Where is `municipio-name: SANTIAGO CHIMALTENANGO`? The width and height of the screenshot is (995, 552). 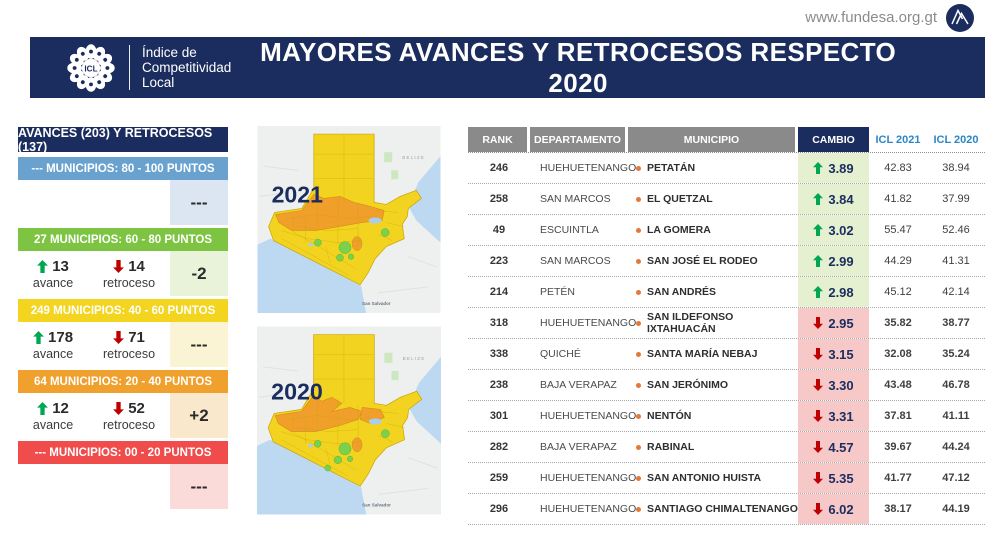
municipio-name: SANTIAGO CHIMALTENANGO is located at coordinates (722, 509).